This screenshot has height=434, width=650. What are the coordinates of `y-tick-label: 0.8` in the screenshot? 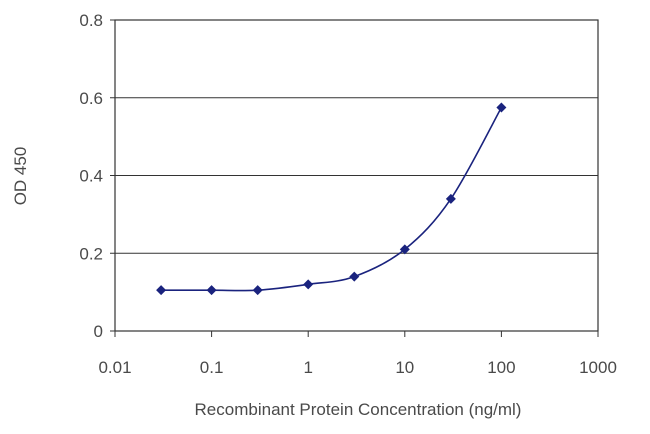 It's located at (91, 20).